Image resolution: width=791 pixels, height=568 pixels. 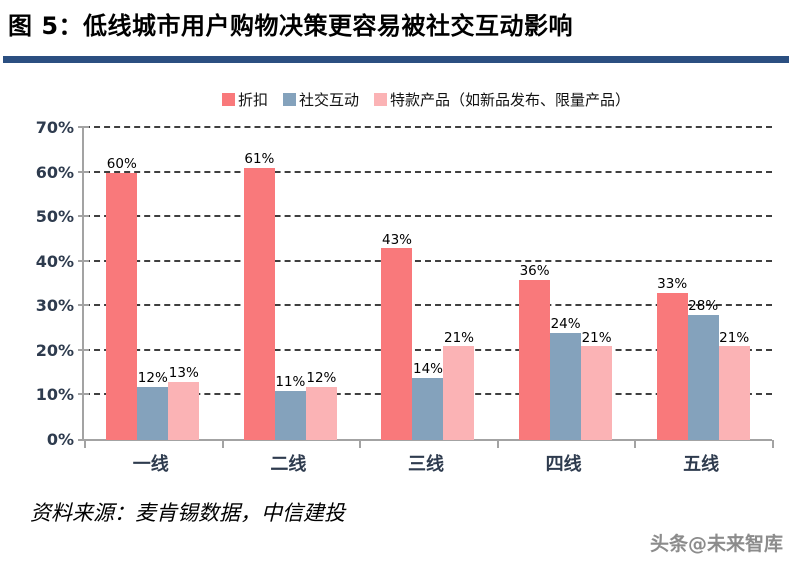 I want to click on x-axis-labels: 一线 二线 三线 四线 五线, so click(x=426, y=463).